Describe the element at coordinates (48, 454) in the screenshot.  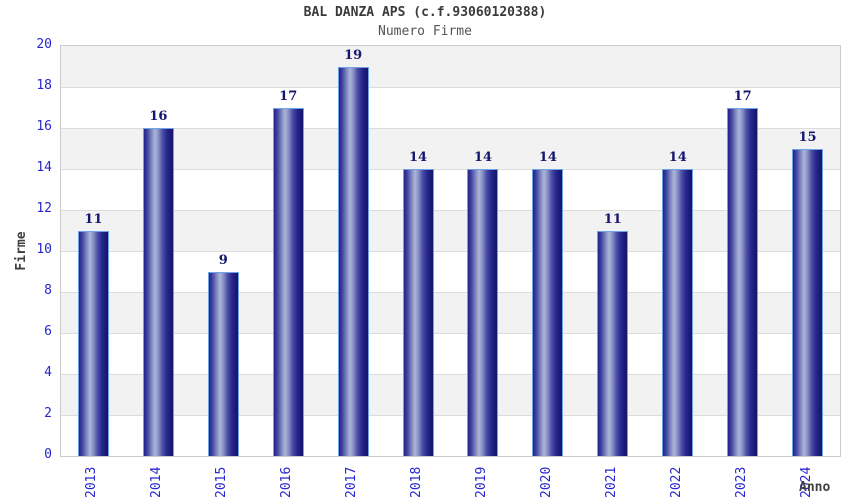
I see `y-tick-label: 0` at that location.